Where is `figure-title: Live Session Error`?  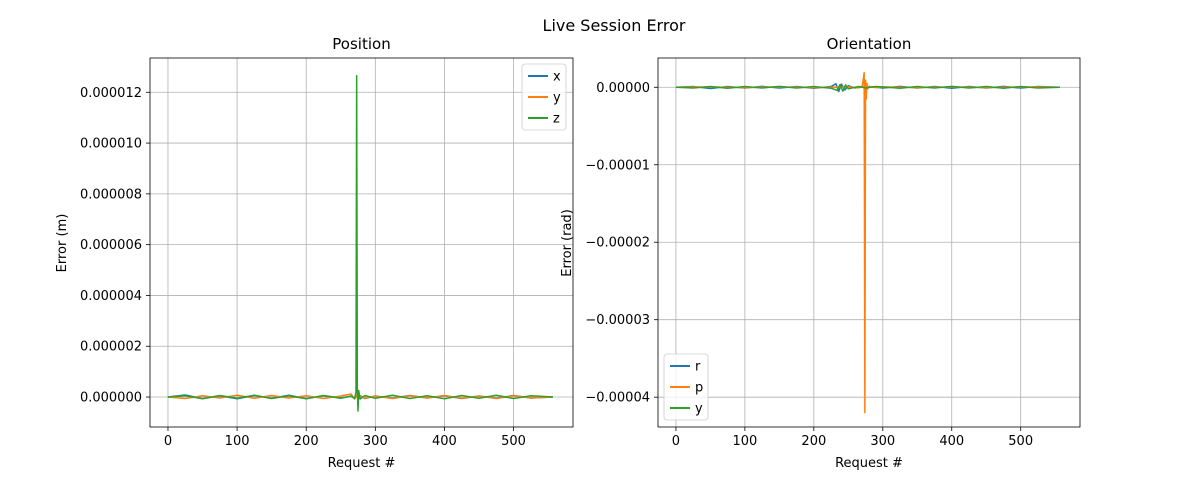 figure-title: Live Session Error is located at coordinates (614, 25).